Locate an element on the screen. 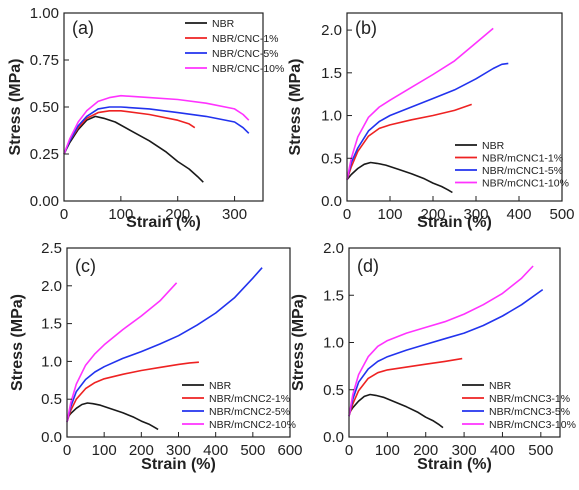 The image size is (579, 490). legend-entry: NBR/mCNC2-5% is located at coordinates (249, 412).